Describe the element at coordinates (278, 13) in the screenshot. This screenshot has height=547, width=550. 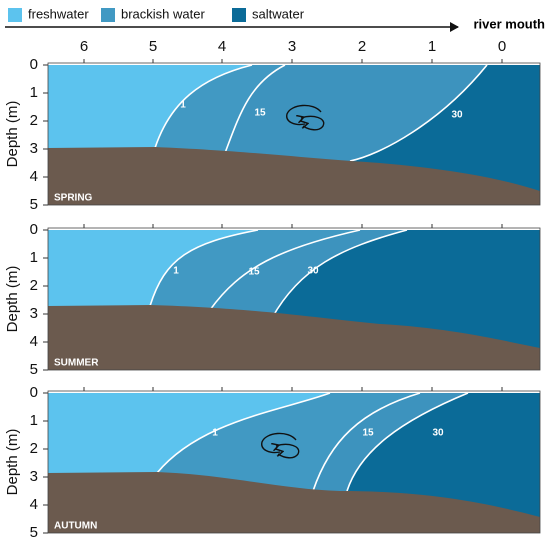
I see `legend-label: saltwater` at that location.